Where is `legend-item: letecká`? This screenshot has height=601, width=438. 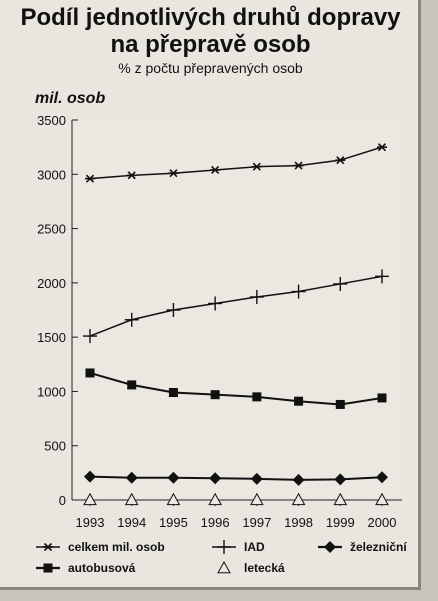
legend-item: letecká is located at coordinates (251, 567).